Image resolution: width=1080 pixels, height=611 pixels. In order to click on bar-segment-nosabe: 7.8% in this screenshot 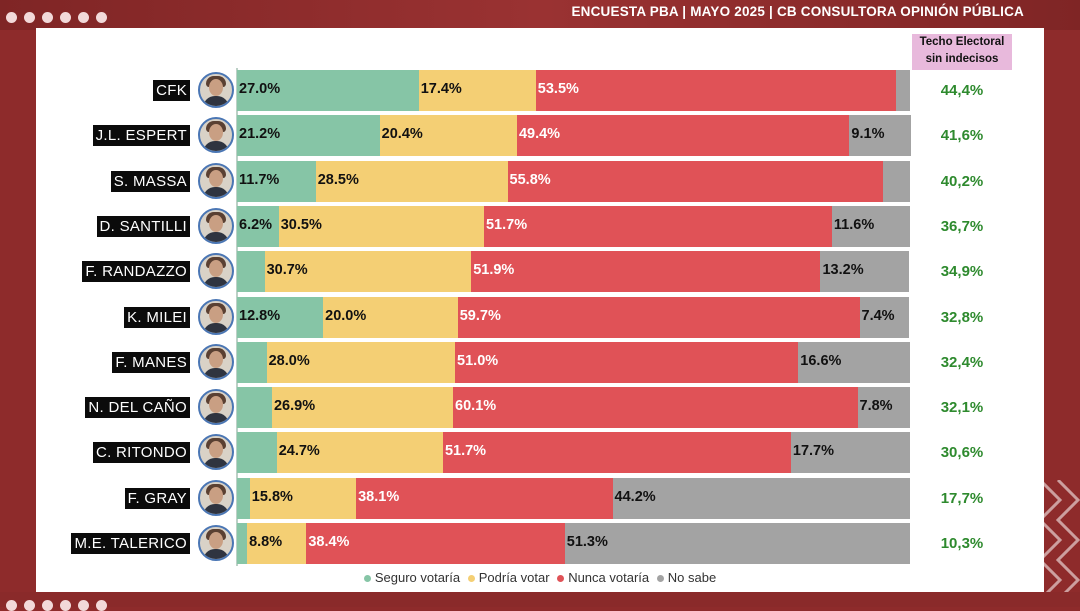, I will do `click(883, 408)`.